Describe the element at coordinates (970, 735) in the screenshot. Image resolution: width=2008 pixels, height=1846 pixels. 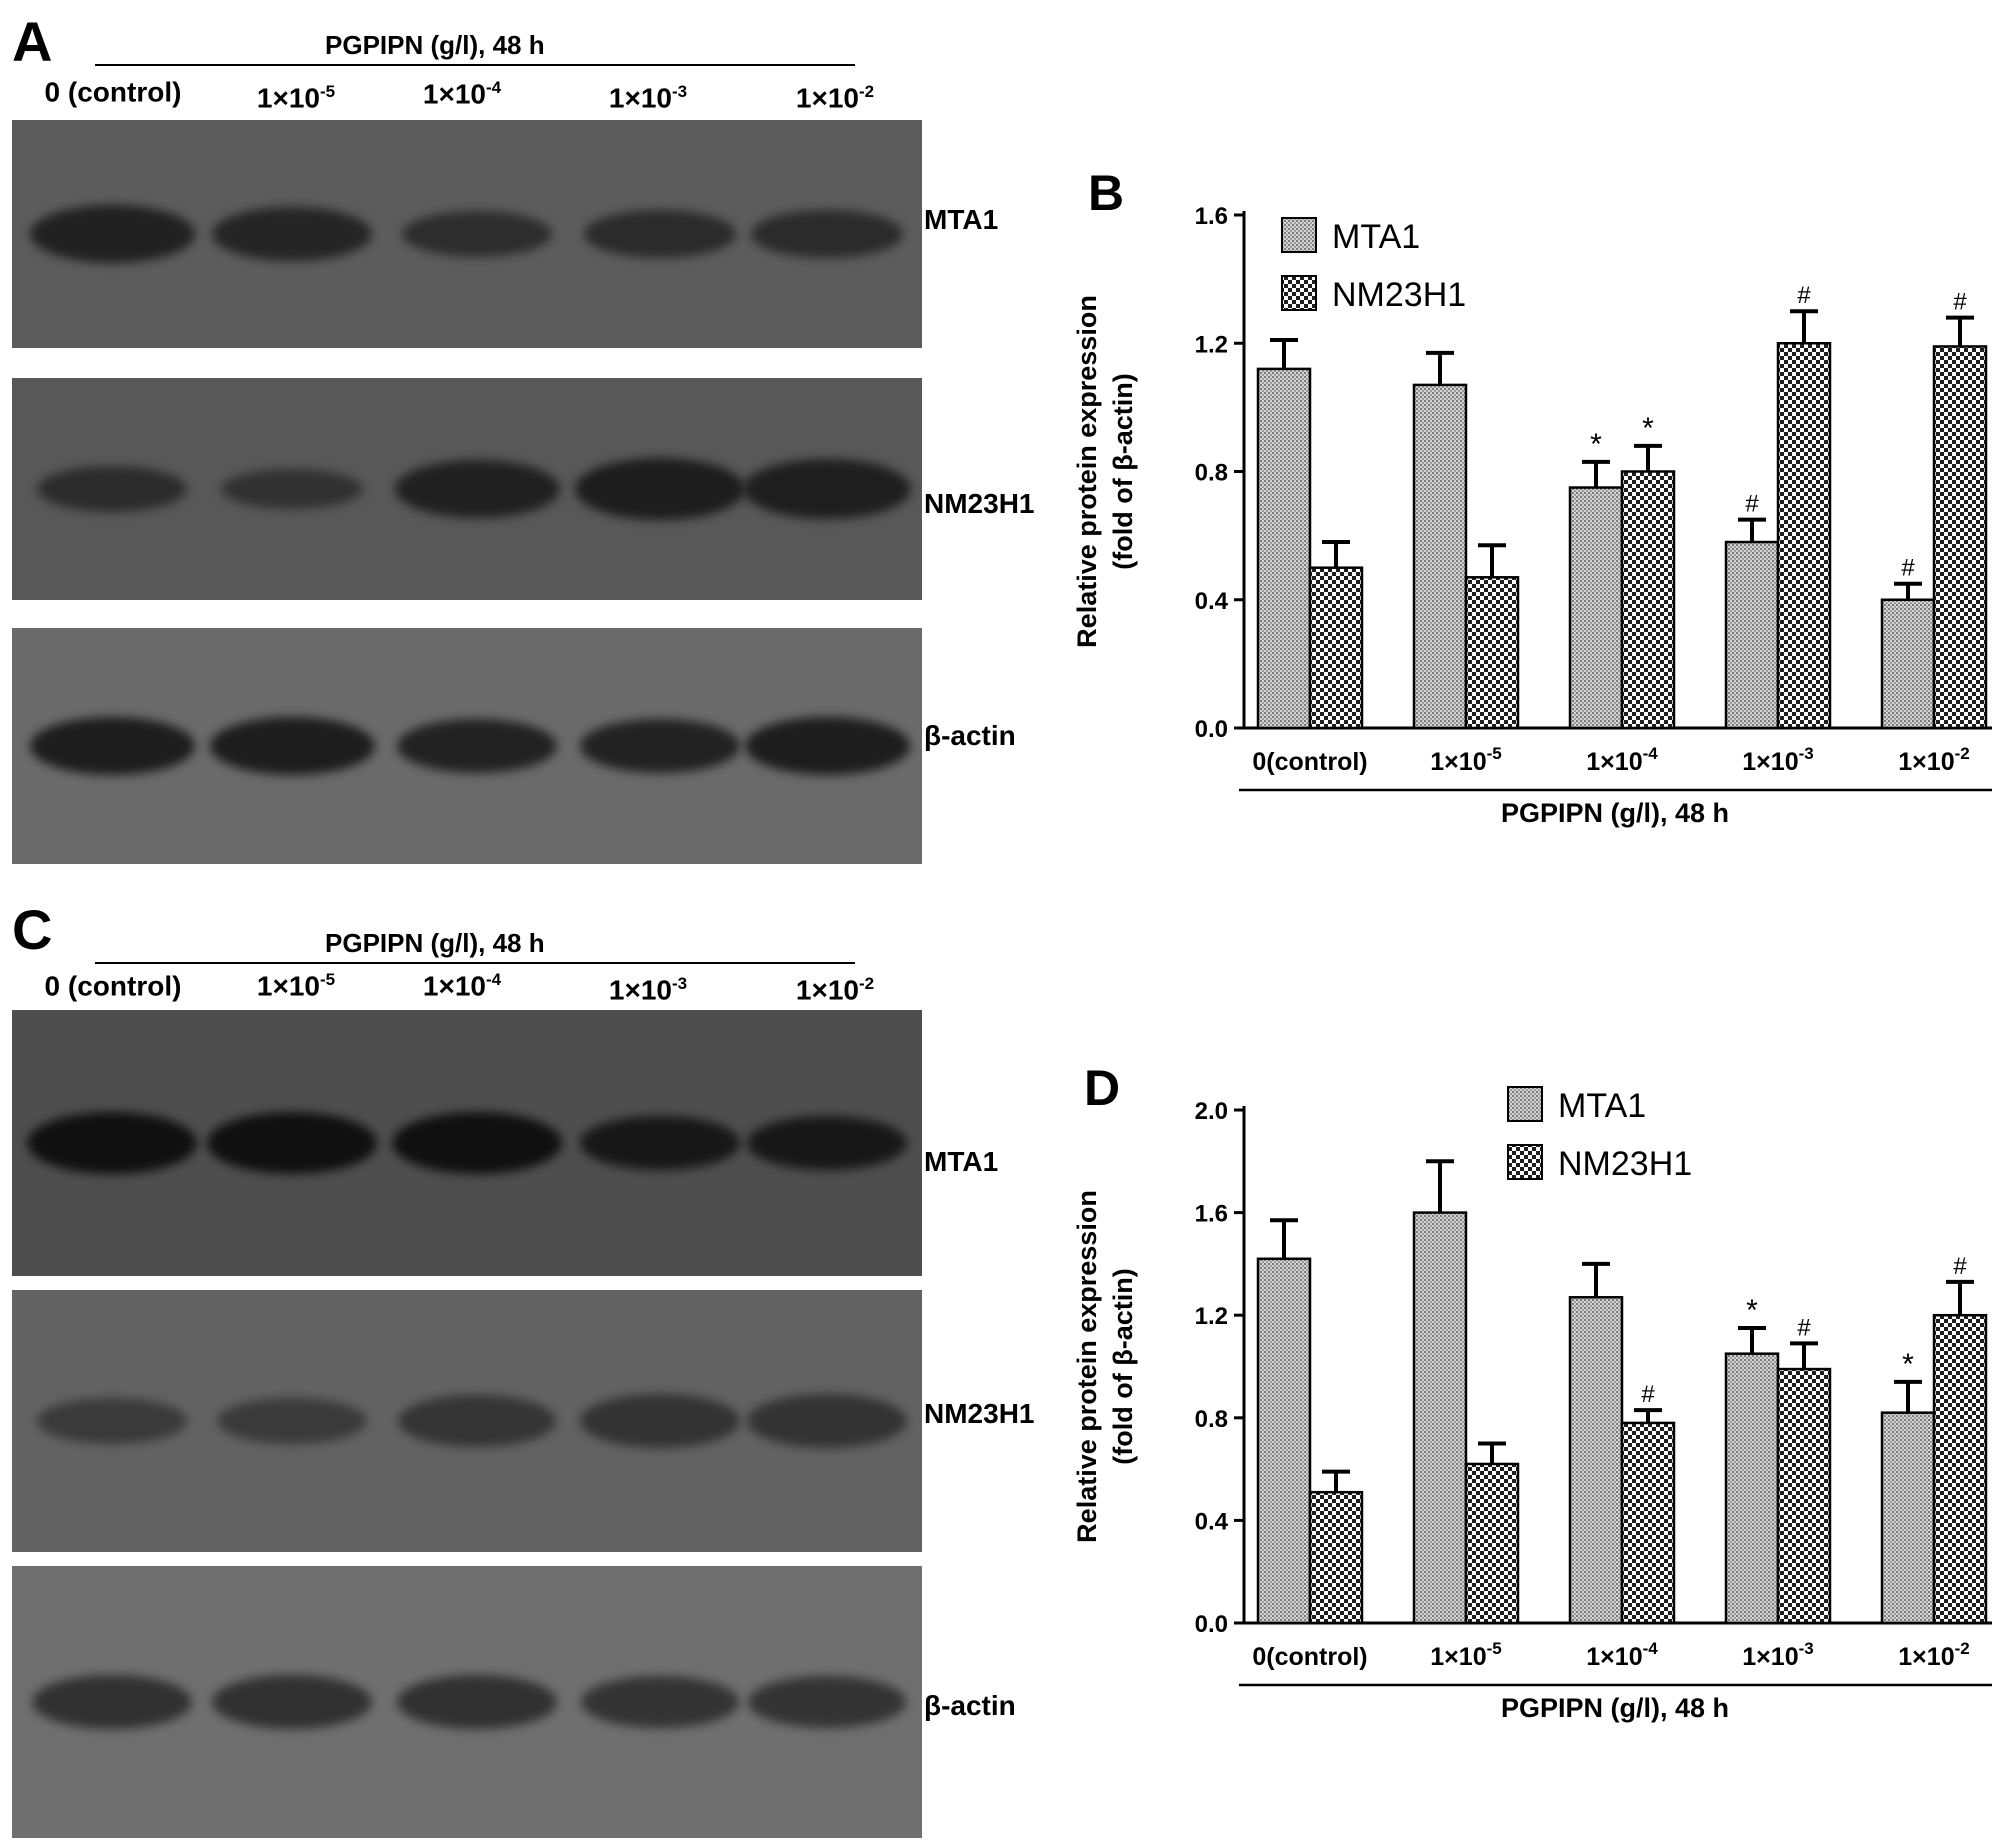
I see `protein-label-beta-actin: β-actin` at that location.